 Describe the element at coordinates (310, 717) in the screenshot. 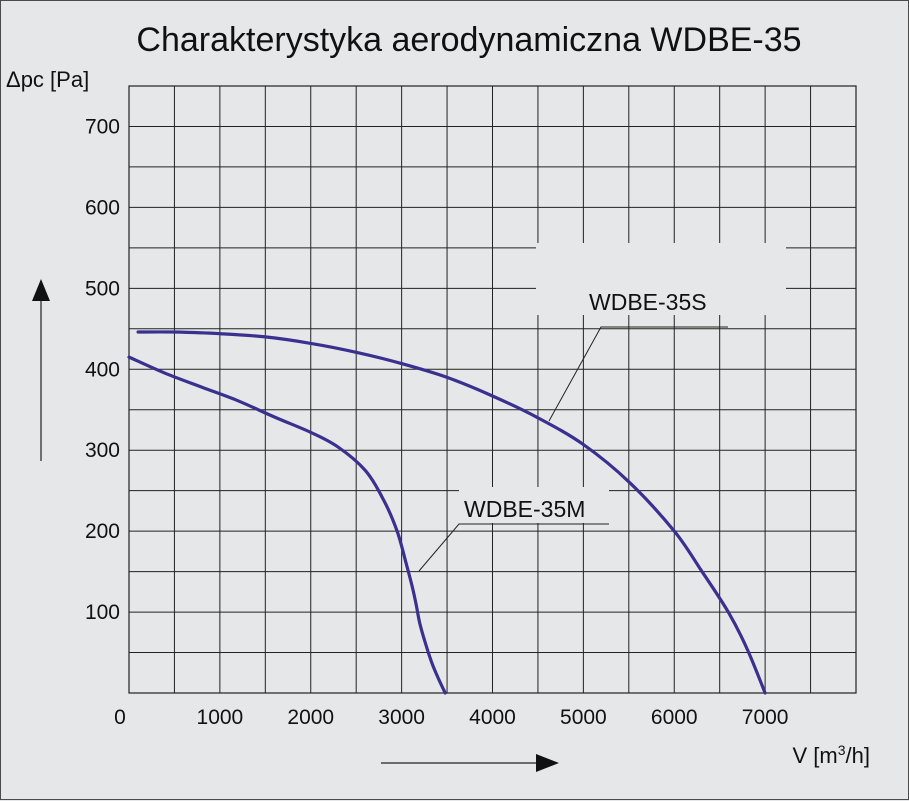

I see `x-tick-label: 2000` at that location.